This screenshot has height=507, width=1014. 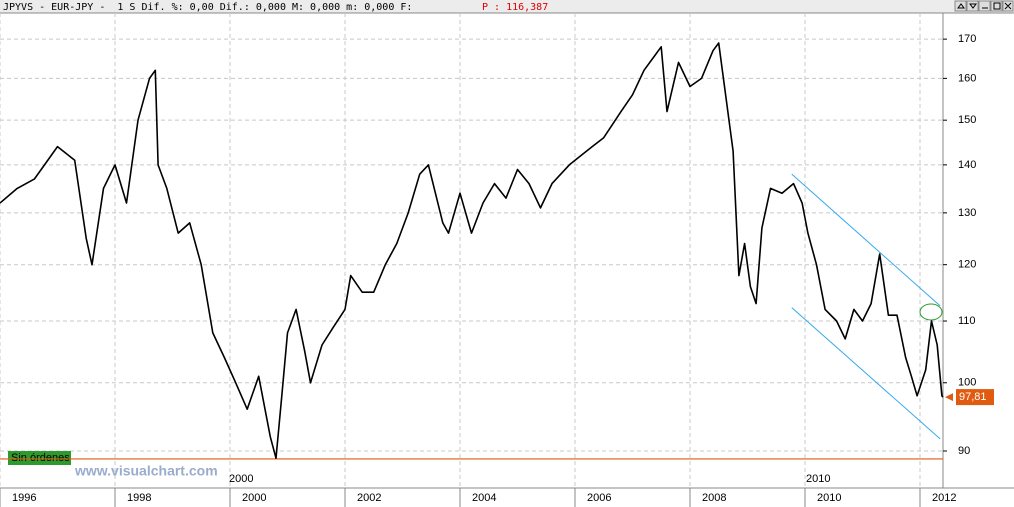 I want to click on x-tick-label: 2010, so click(x=829, y=498).